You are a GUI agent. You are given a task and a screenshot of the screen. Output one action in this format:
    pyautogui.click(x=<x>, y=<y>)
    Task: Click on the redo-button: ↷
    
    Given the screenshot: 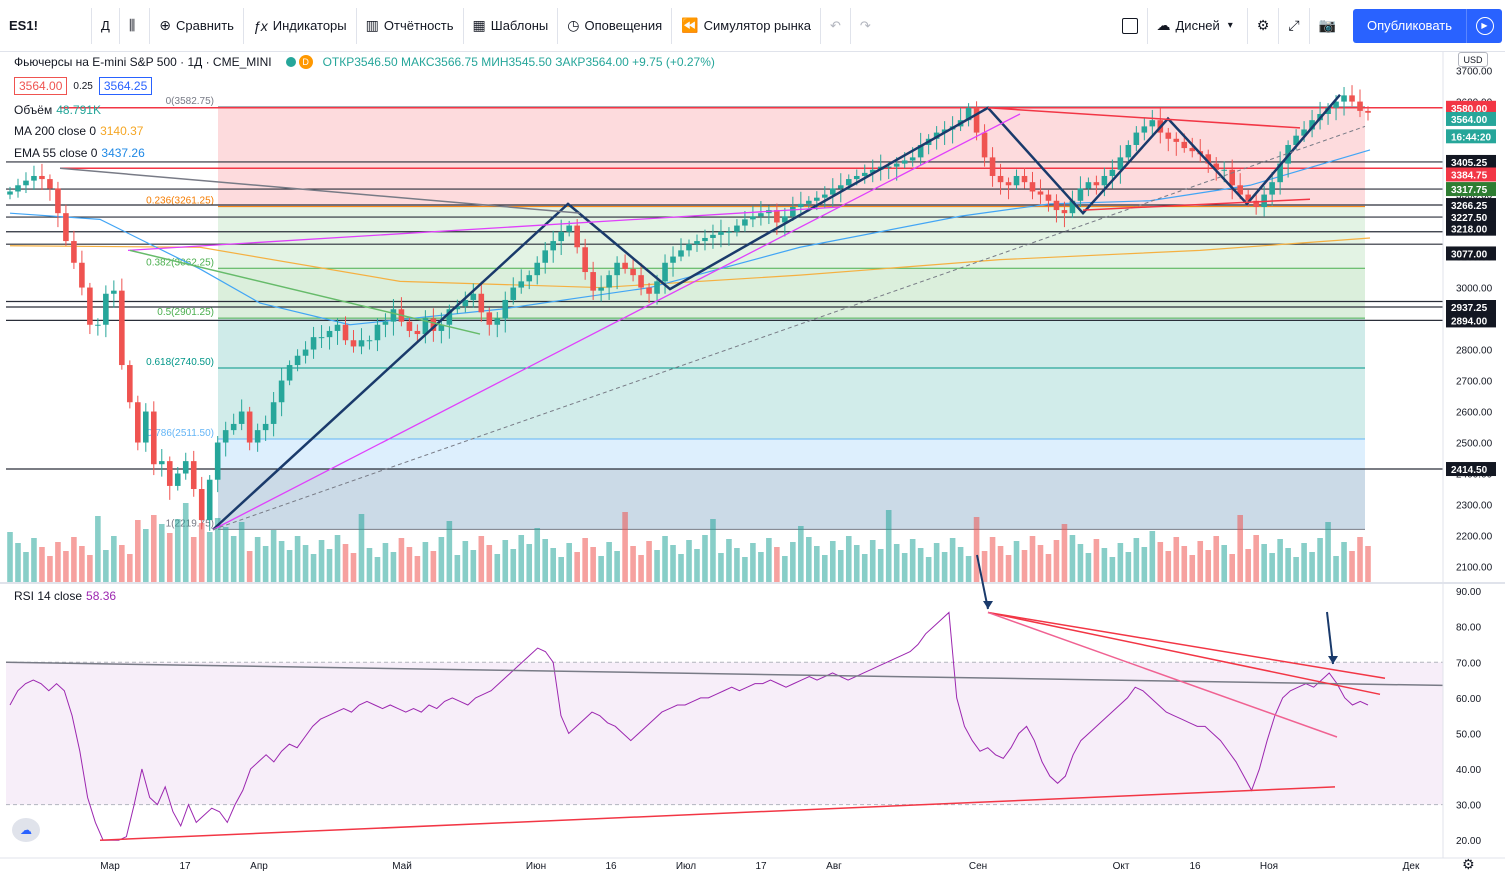 What is the action you would take?
    pyautogui.click(x=865, y=26)
    